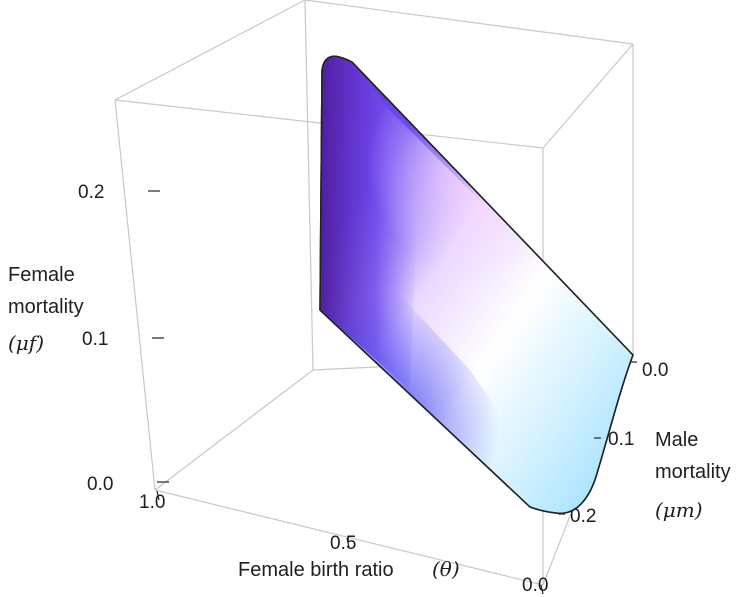 The image size is (748, 597). What do you see at coordinates (91, 192) in the screenshot?
I see `mu-f-tick-label: 0.2` at bounding box center [91, 192].